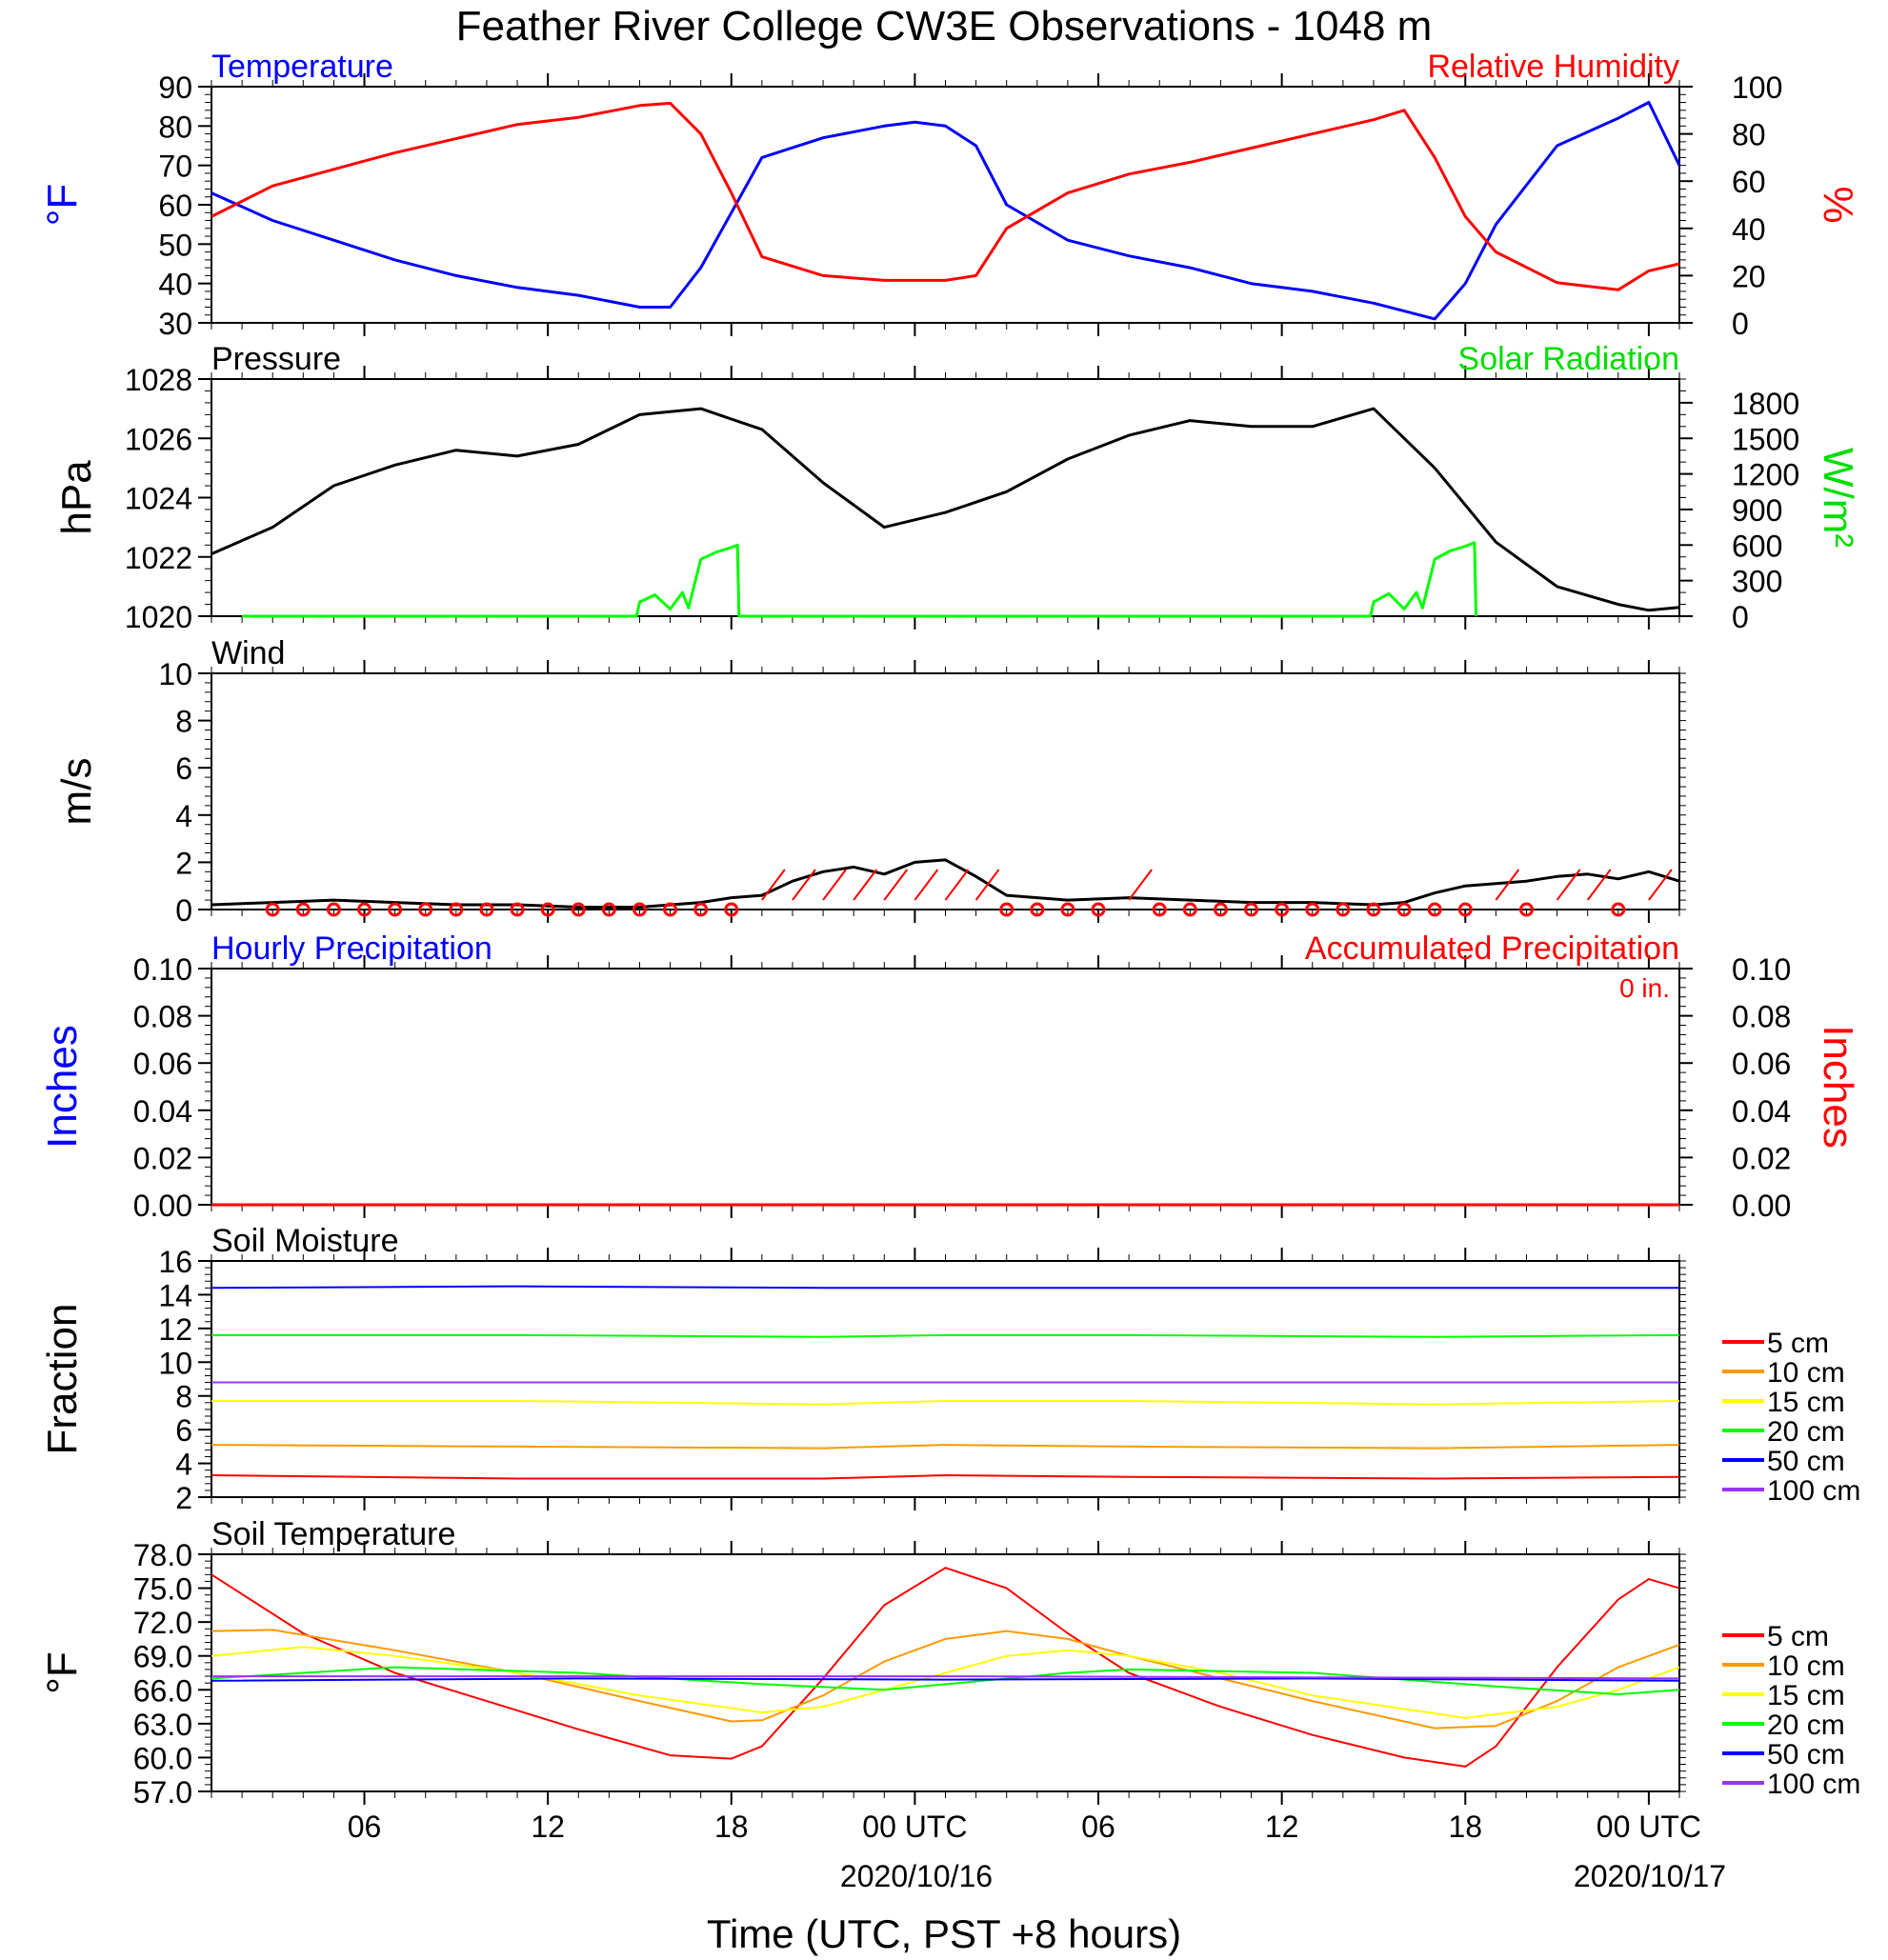 Image resolution: width=1888 pixels, height=1960 pixels. I want to click on panel-title-right: Relative Humidity, so click(1553, 67).